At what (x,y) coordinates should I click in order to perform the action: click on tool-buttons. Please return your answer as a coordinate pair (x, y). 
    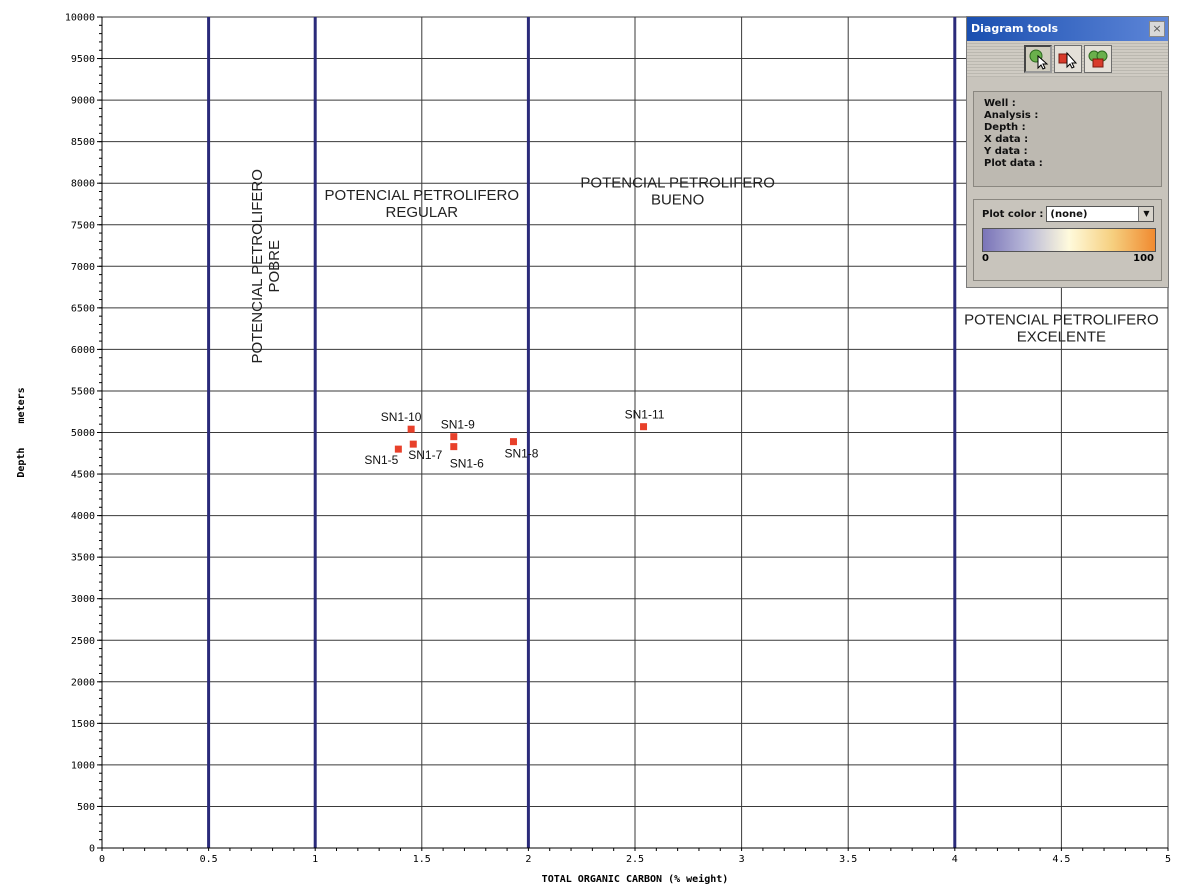
    Looking at the image, I should click on (1067, 59).